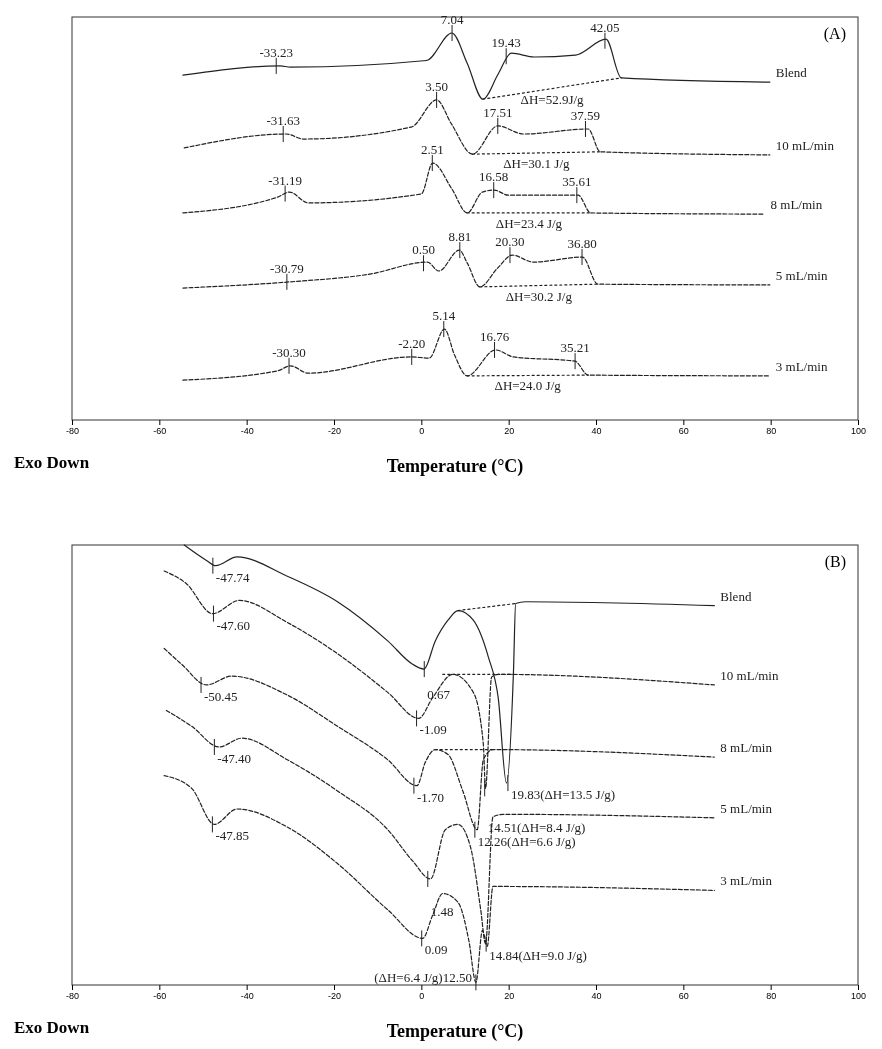 The image size is (882, 1049). Describe the element at coordinates (835, 562) in the screenshot. I see `text: (B)` at that location.